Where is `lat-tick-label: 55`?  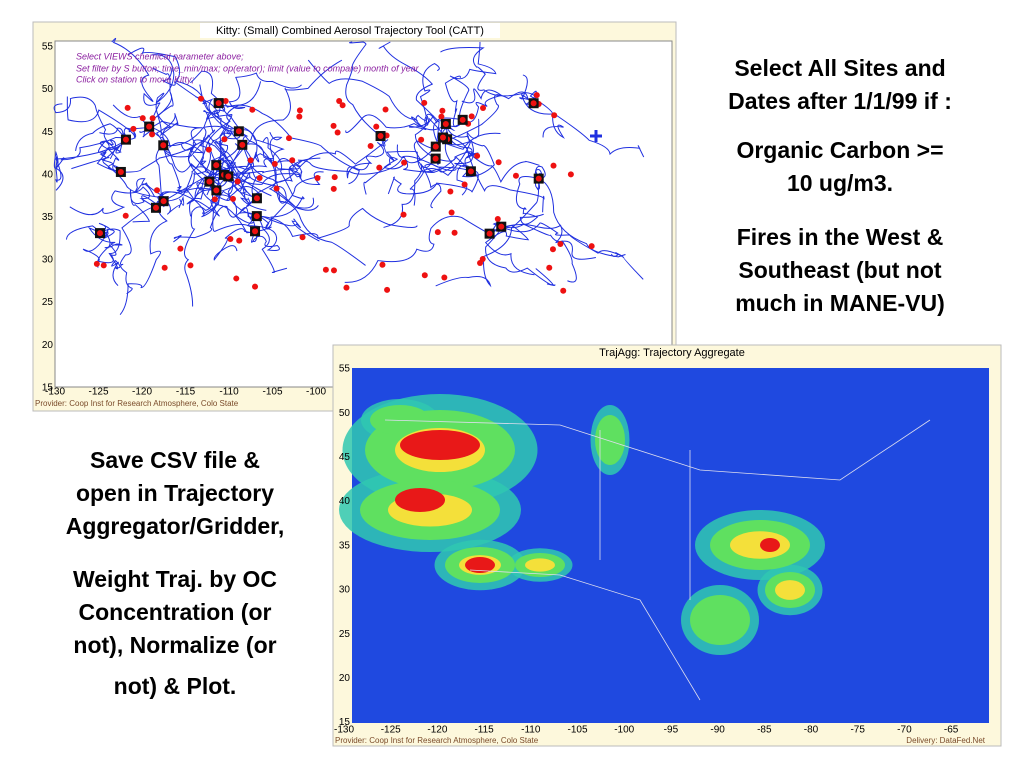
lat-tick-label: 55 is located at coordinates (345, 369).